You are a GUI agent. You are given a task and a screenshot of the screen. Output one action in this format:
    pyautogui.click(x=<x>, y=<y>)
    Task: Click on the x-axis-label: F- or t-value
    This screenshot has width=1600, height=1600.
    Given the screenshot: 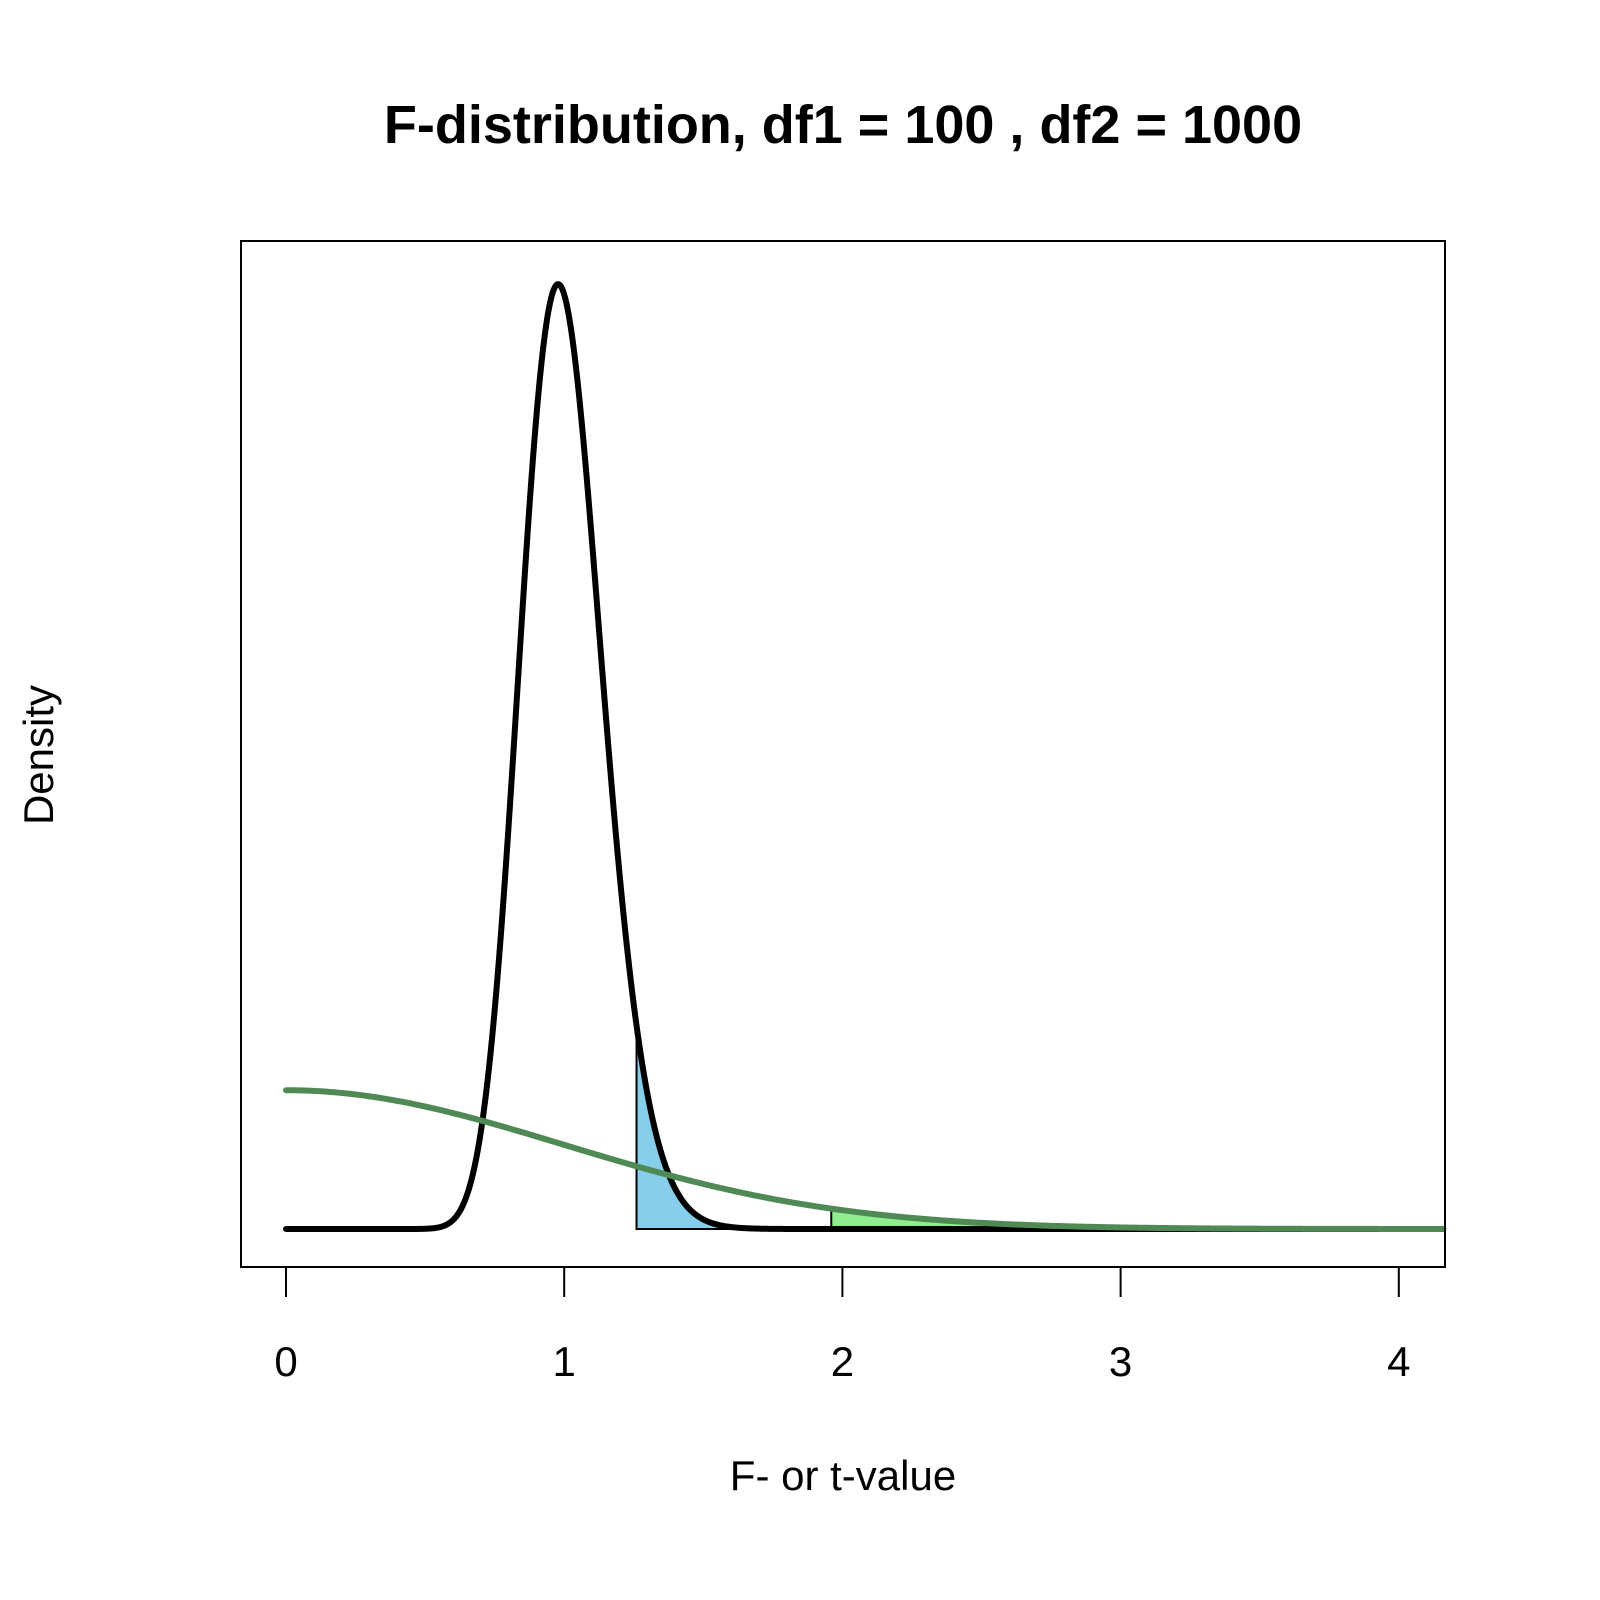 What is the action you would take?
    pyautogui.click(x=843, y=1475)
    